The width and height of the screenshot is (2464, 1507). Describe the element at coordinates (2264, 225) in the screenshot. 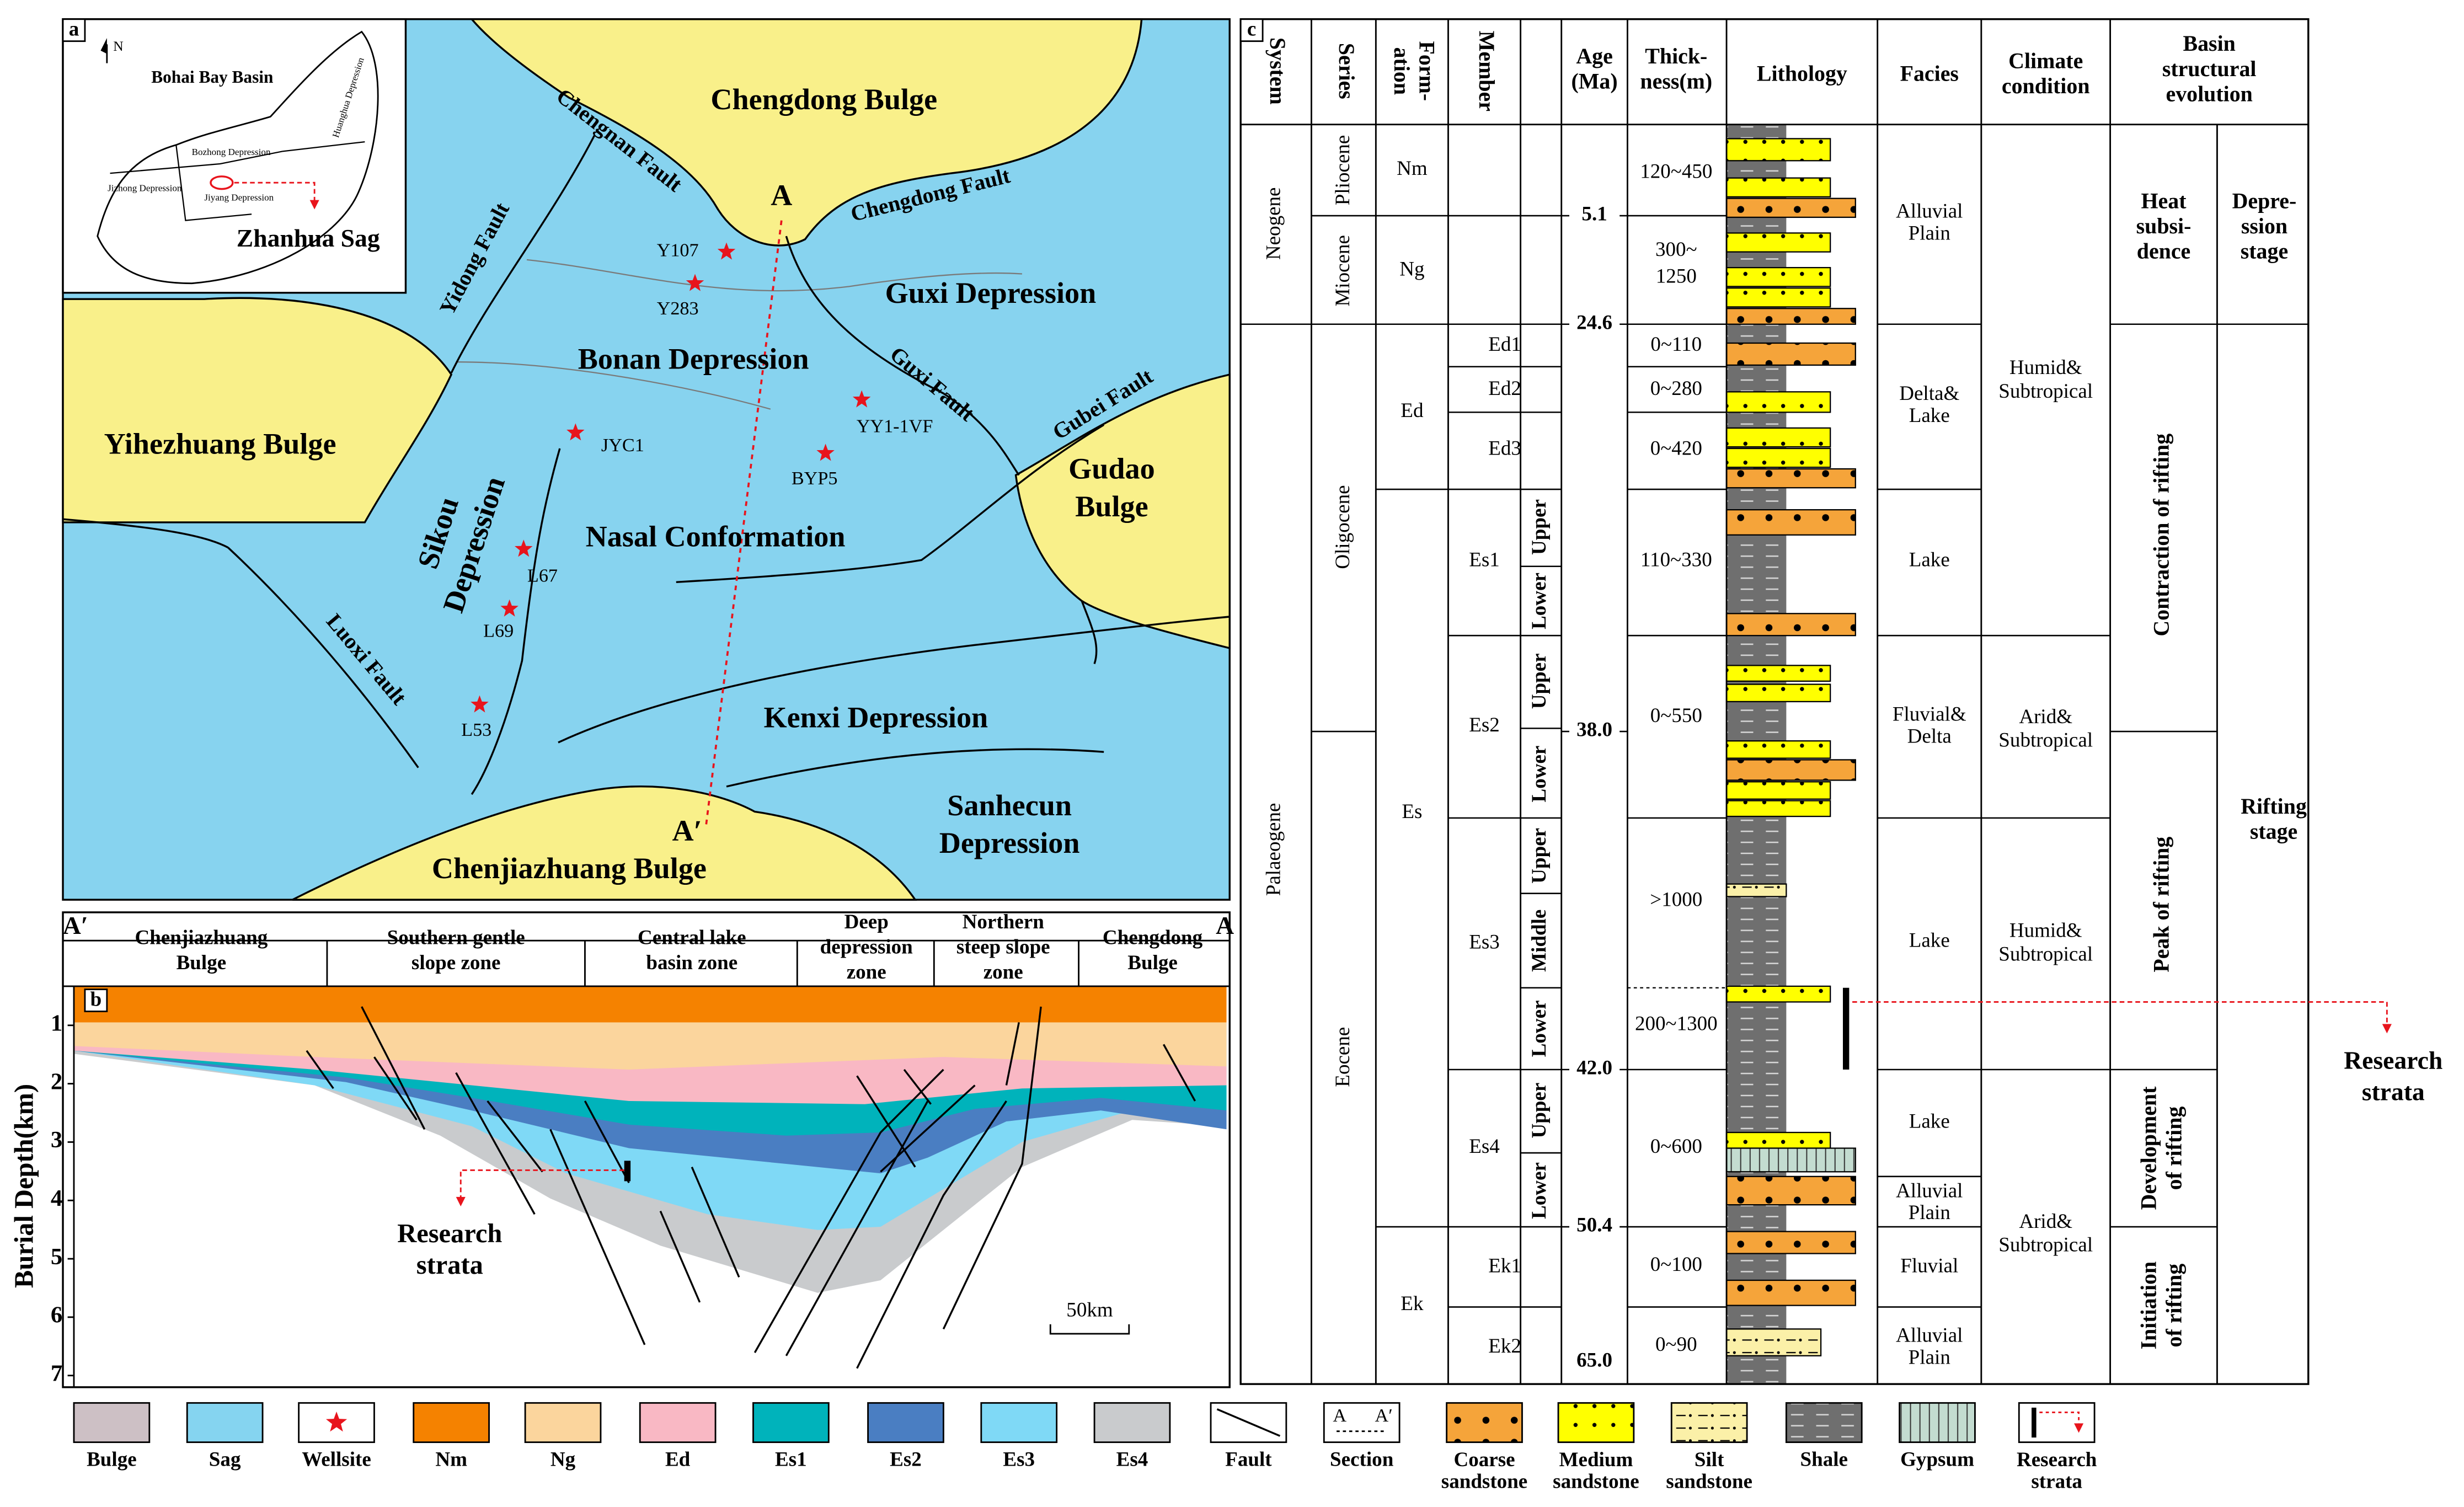

I see `stage: ssion` at that location.